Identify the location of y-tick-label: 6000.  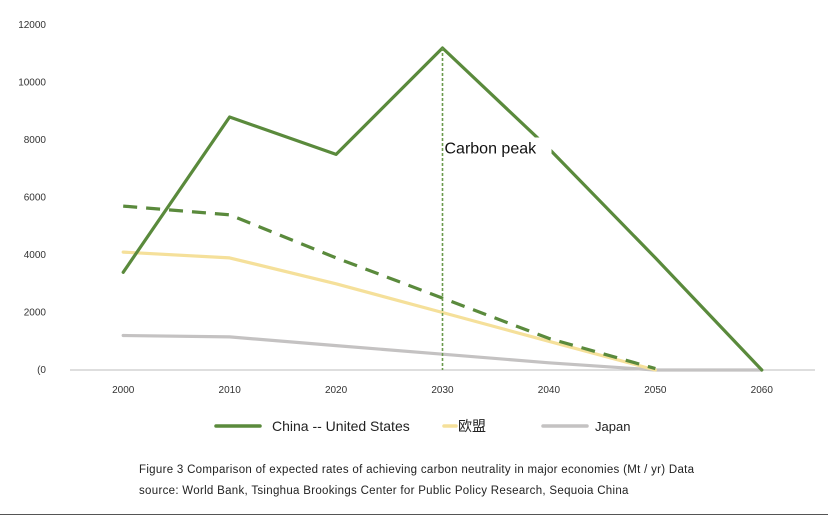
(35, 198).